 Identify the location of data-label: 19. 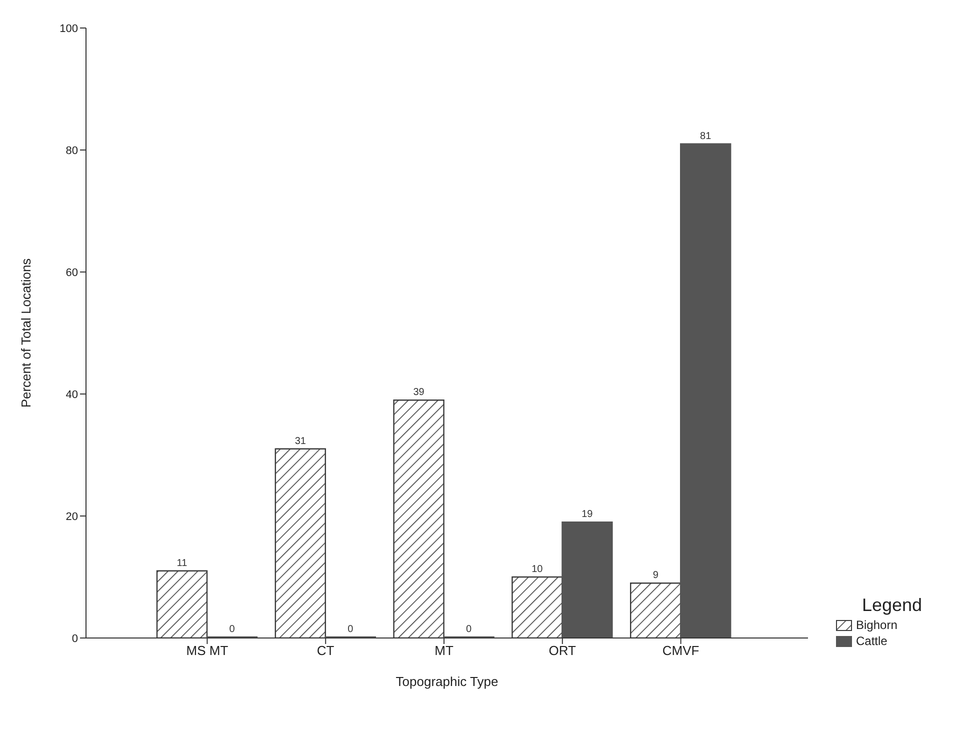
(588, 514).